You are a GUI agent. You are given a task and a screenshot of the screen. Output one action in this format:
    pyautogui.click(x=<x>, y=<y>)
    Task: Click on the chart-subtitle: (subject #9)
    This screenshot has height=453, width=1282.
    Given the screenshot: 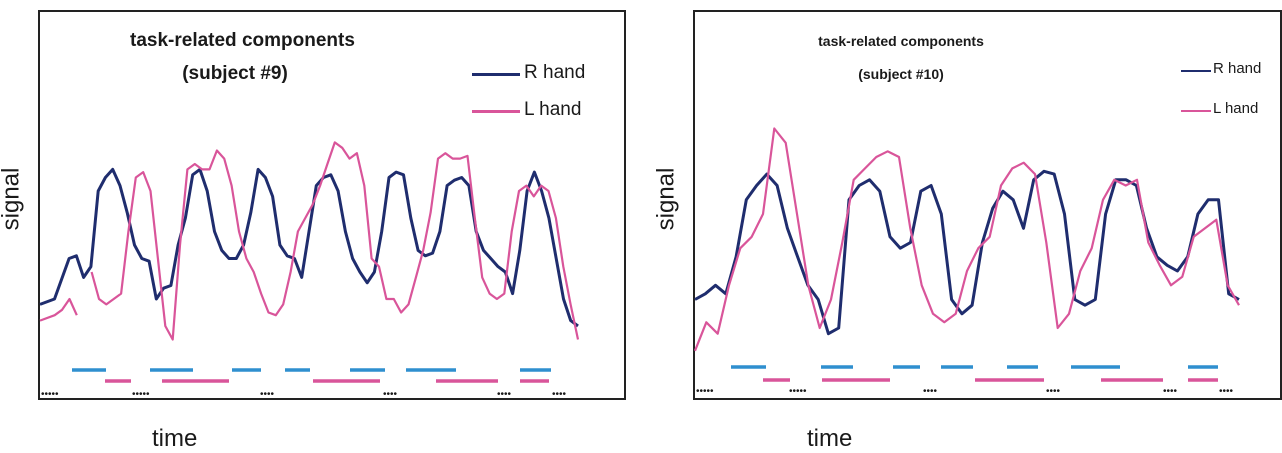 What is the action you would take?
    pyautogui.click(x=235, y=73)
    